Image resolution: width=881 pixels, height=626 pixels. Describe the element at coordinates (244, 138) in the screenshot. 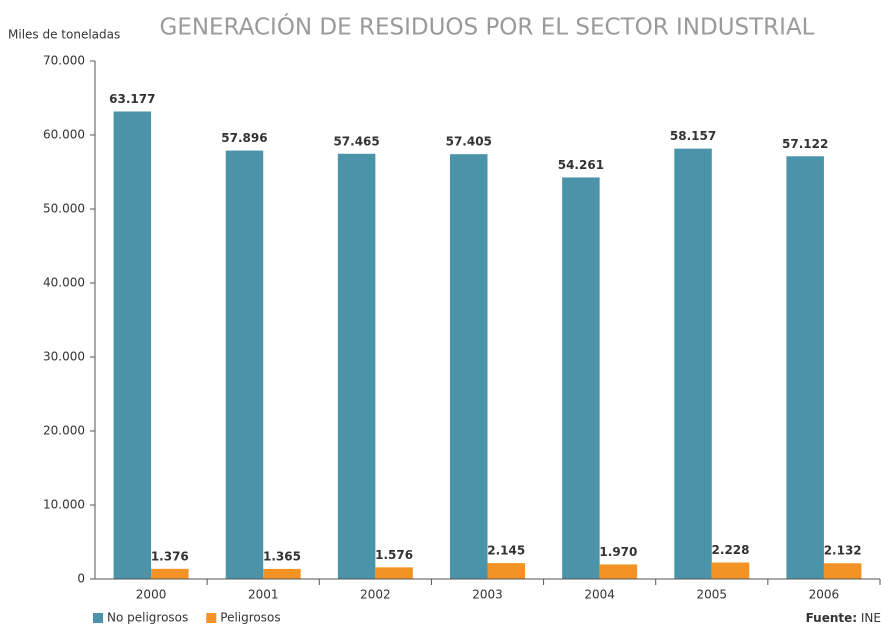

I see `value-label: 57.896` at that location.